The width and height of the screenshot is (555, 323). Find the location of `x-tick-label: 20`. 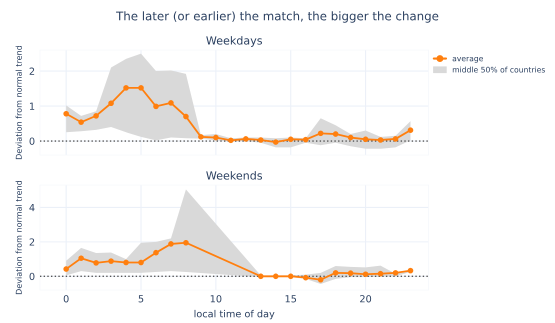

x-tick-label: 20 is located at coordinates (366, 298).